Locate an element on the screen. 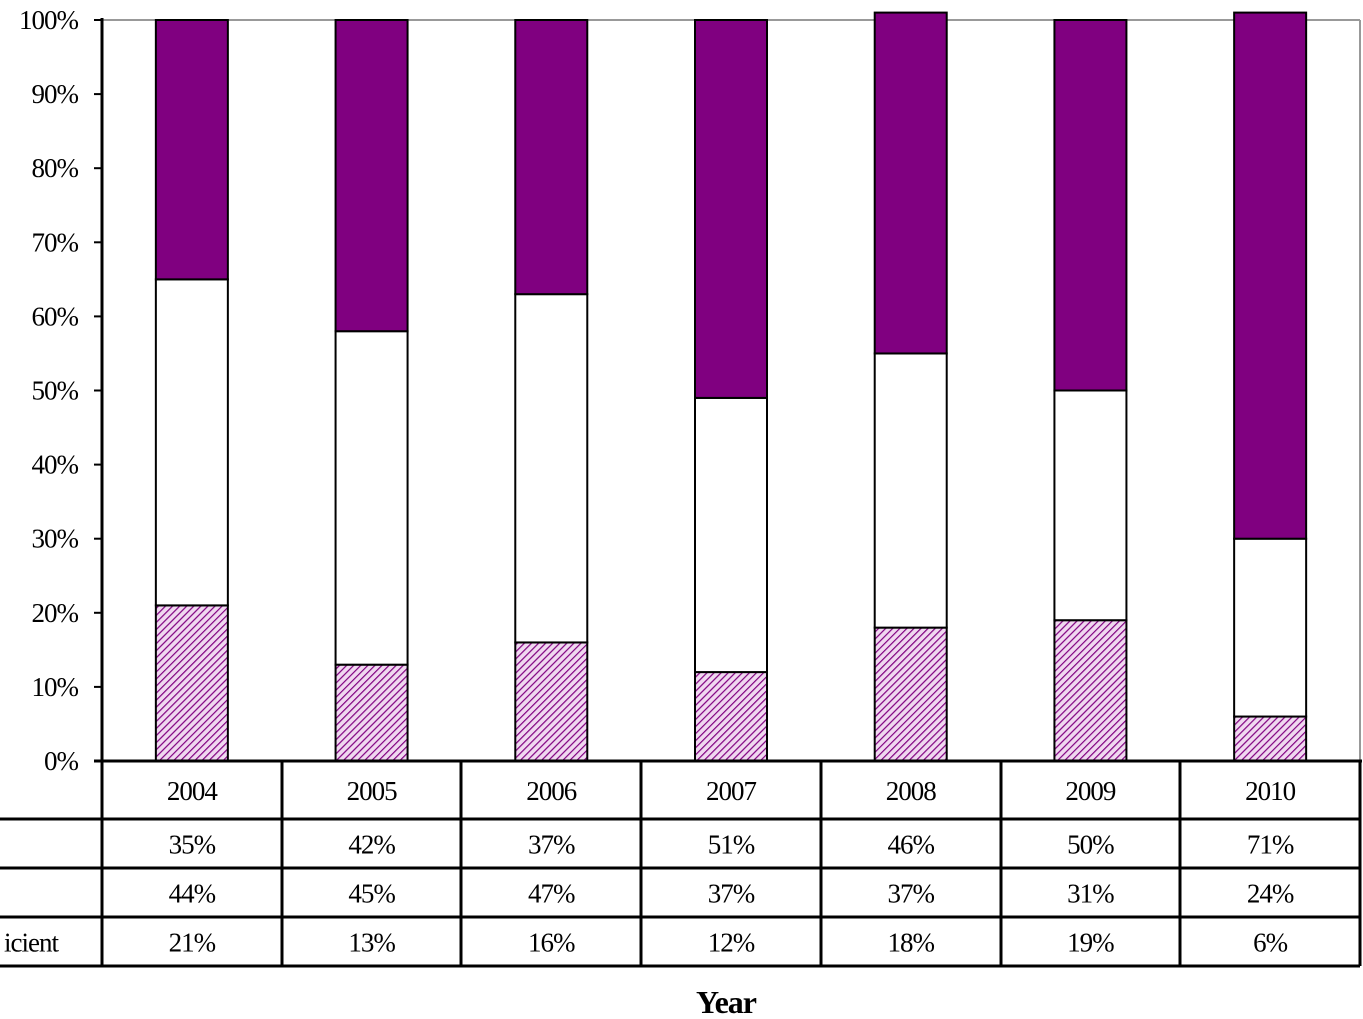 This screenshot has height=1019, width=1363. x-tick-label-2007: 2007 is located at coordinates (731, 791).